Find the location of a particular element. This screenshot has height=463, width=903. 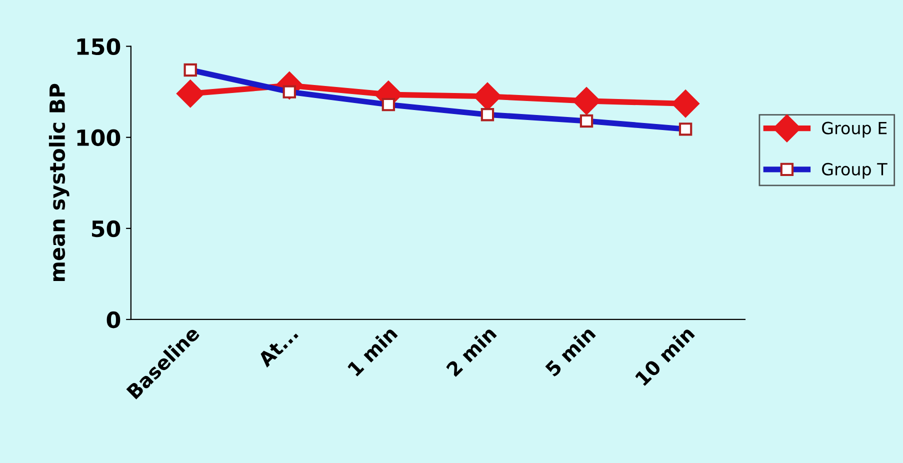

legend-label: Group E is located at coordinates (854, 130).